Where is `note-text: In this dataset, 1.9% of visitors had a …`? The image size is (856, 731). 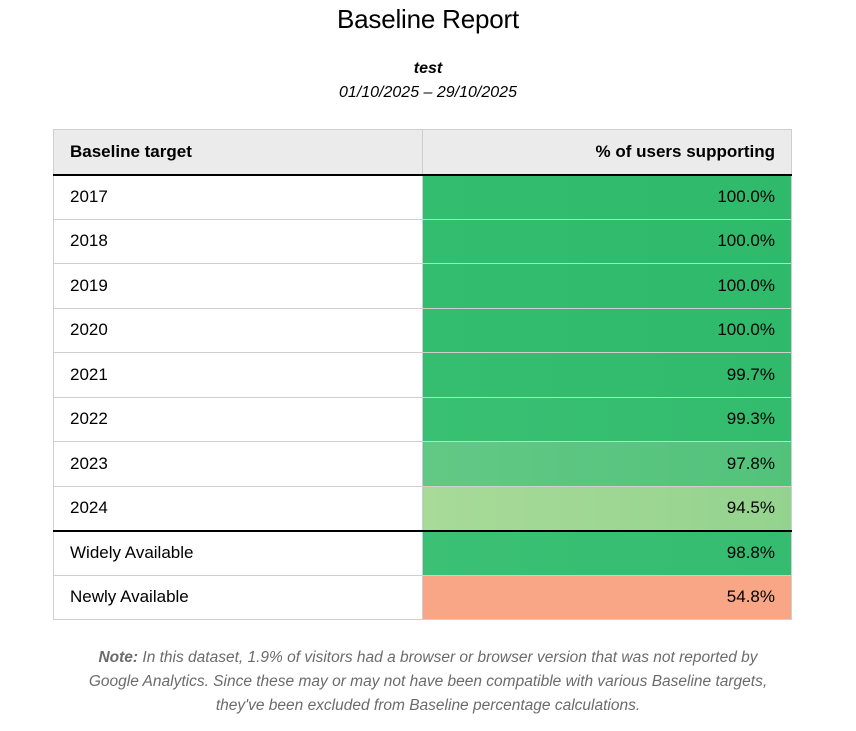 note-text: In this dataset, 1.9% of visitors had a … is located at coordinates (428, 681).